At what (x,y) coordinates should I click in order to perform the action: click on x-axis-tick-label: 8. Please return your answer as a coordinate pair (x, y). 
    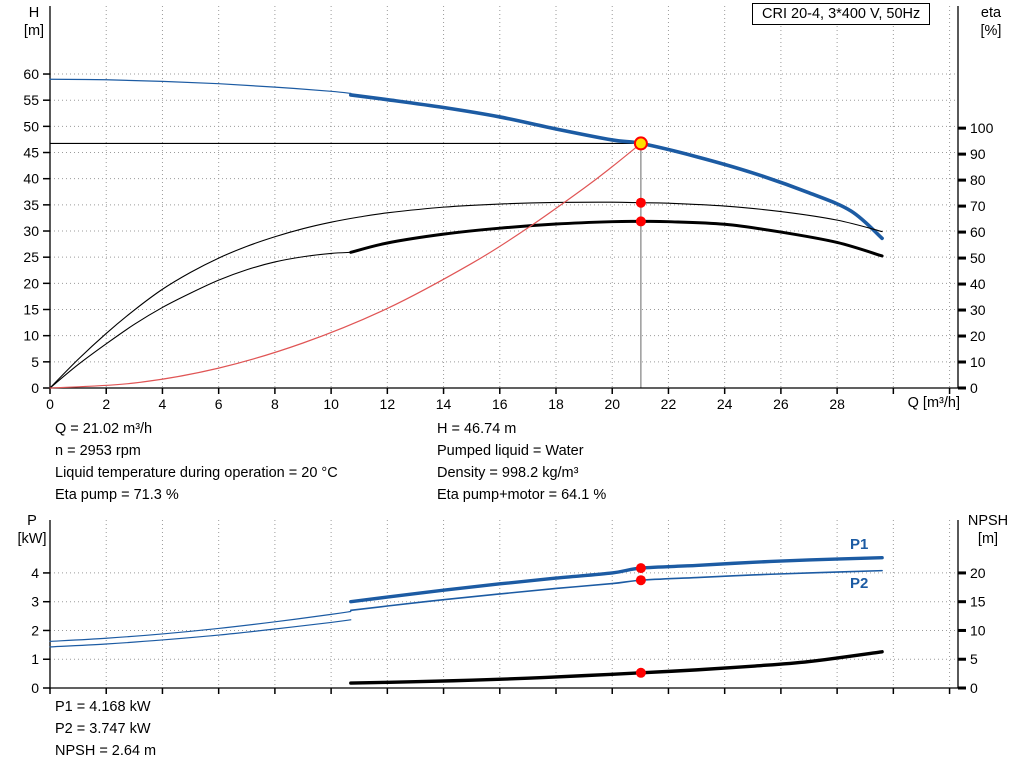
    Looking at the image, I should click on (275, 404).